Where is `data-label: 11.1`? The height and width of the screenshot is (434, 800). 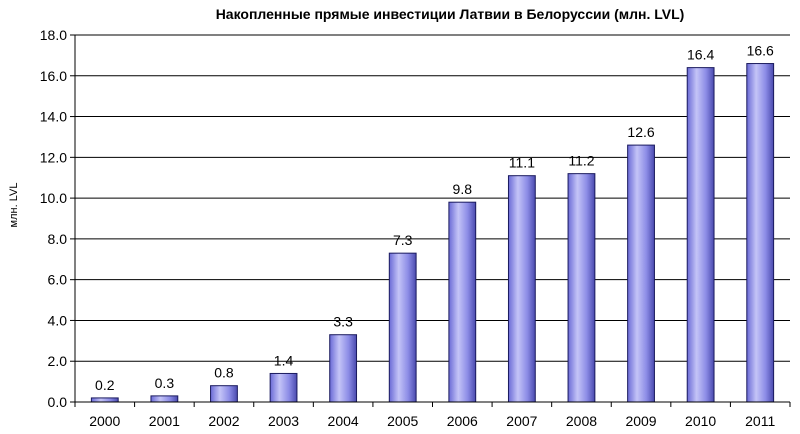 data-label: 11.1 is located at coordinates (522, 163).